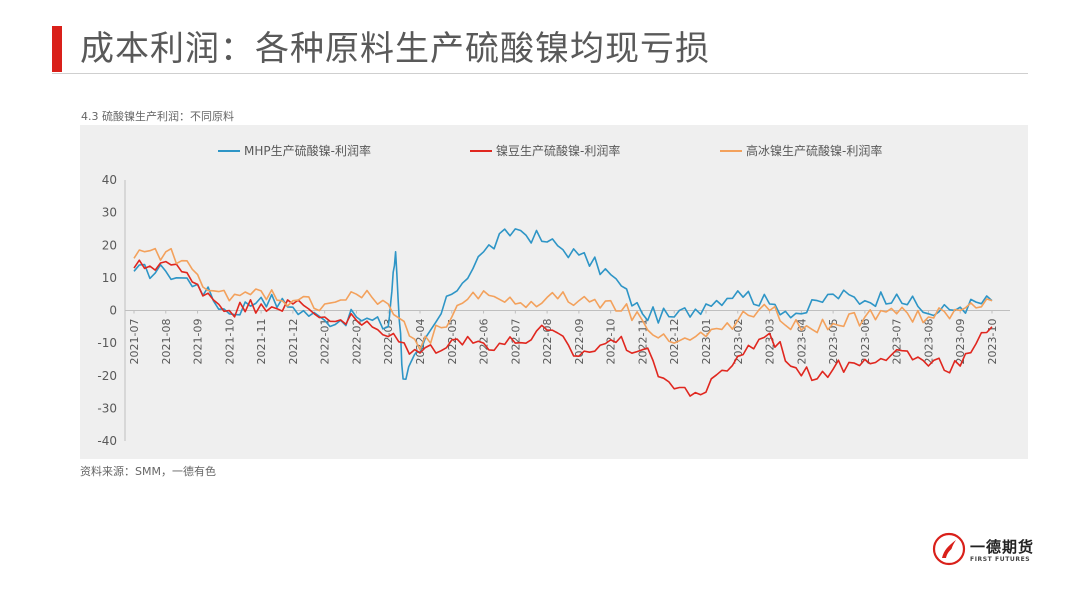 The width and height of the screenshot is (1080, 608). What do you see at coordinates (109, 180) in the screenshot?
I see `y-tick-label: 40` at bounding box center [109, 180].